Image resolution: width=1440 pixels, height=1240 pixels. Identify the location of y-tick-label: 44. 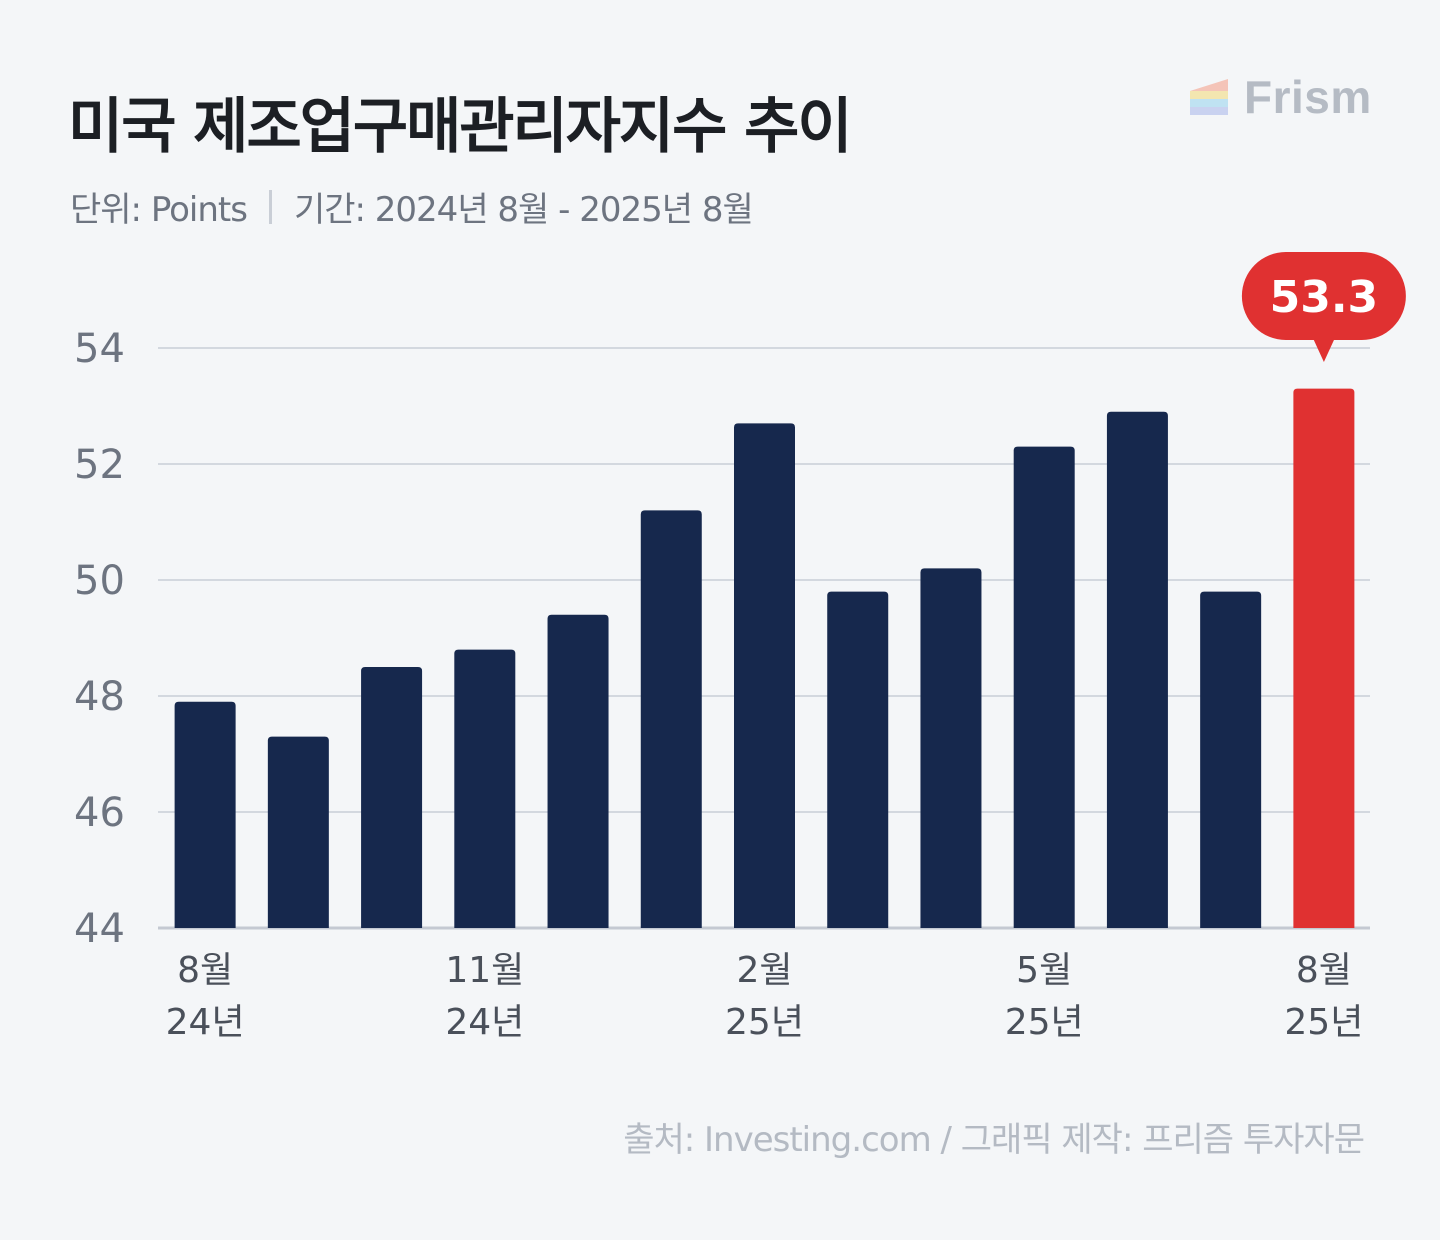
(99, 929).